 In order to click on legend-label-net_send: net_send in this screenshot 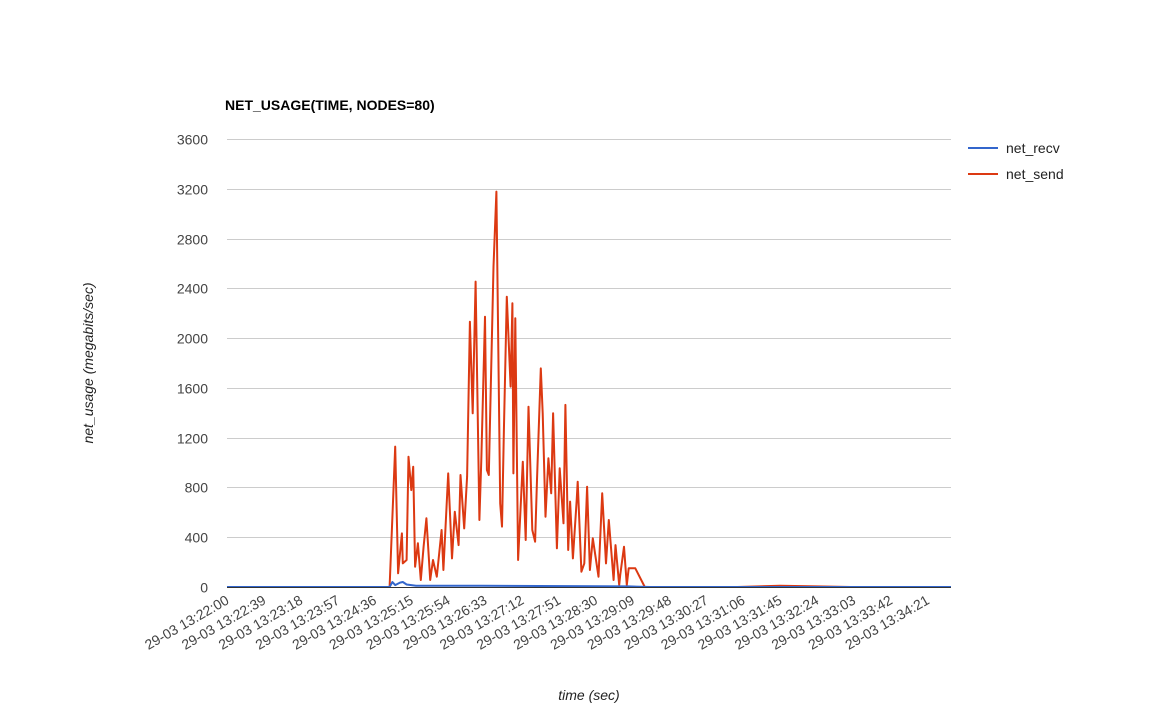, I will do `click(1035, 174)`.